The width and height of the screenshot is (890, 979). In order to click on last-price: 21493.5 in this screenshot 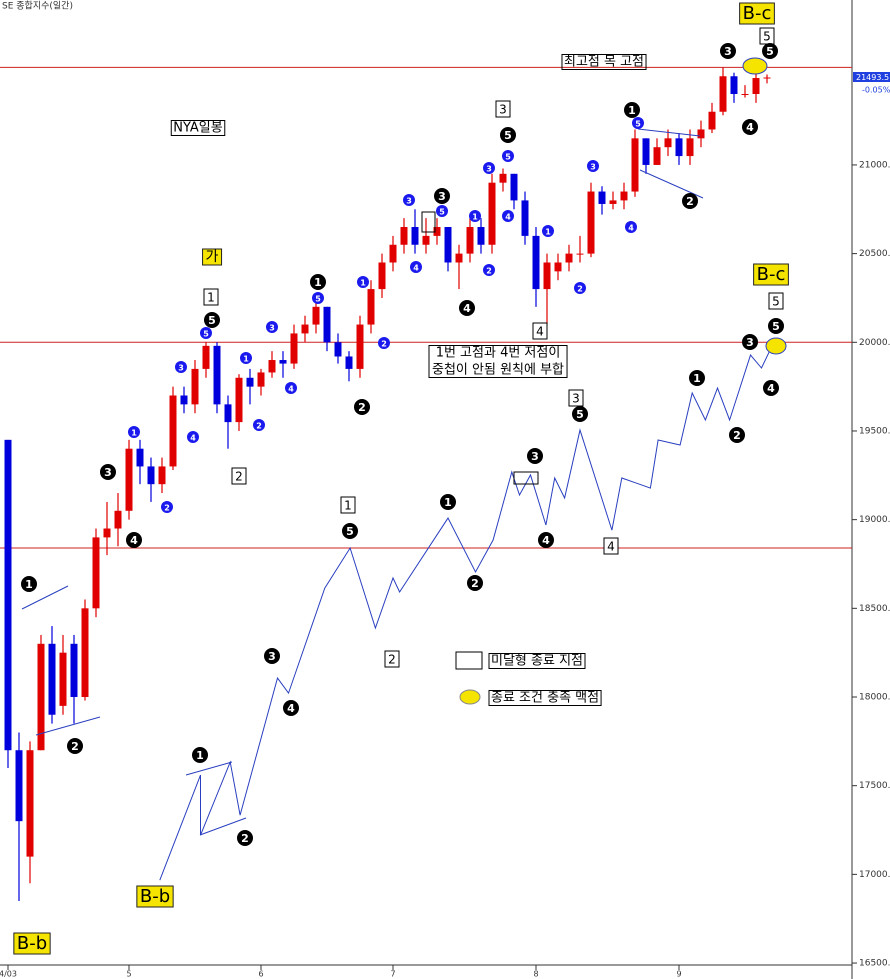, I will do `click(872, 77)`.